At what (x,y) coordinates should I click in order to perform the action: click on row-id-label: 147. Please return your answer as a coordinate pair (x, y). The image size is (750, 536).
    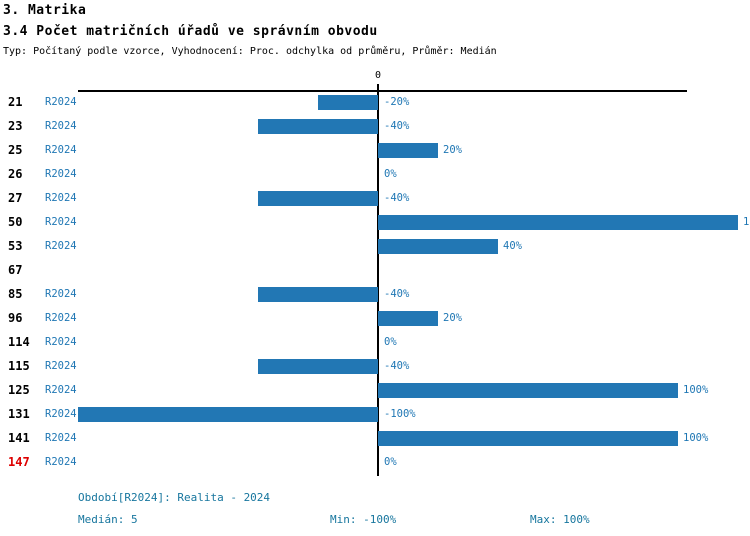
    Looking at the image, I should click on (19, 462).